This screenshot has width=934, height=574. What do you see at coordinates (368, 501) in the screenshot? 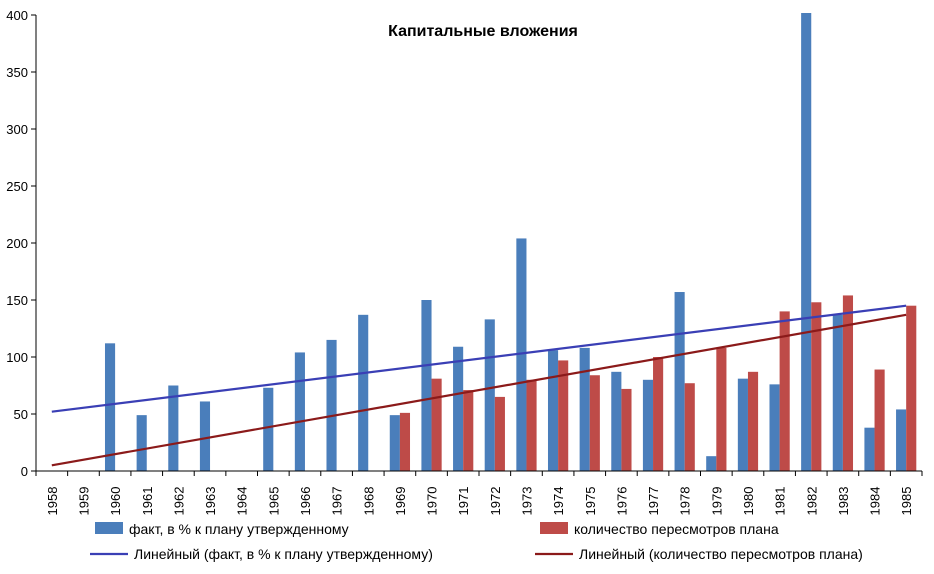
I see `x-tick-label: 1968` at bounding box center [368, 501].